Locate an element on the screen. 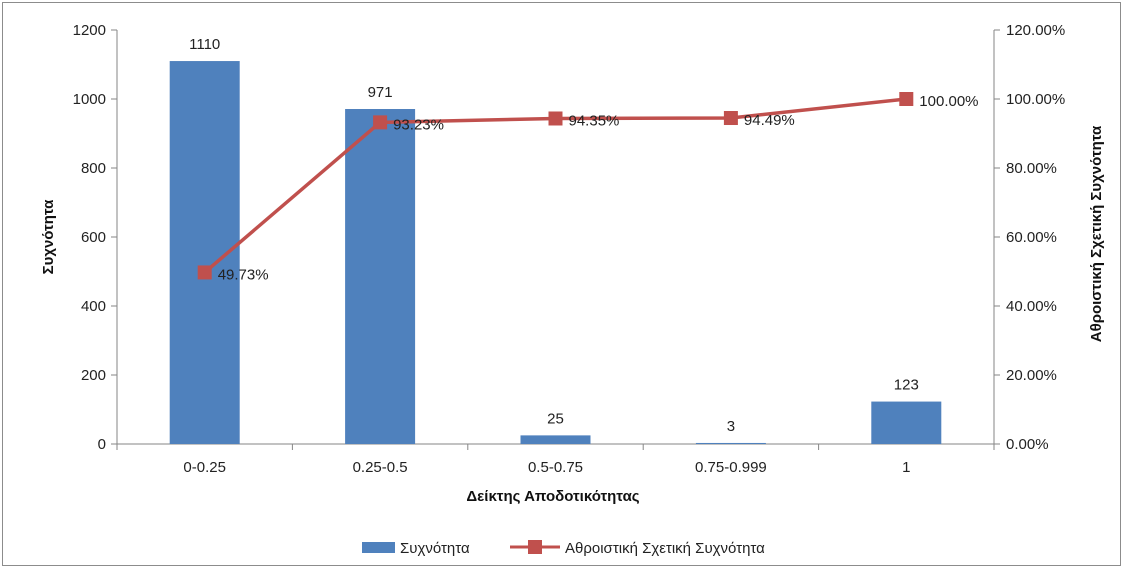 This screenshot has width=1125, height=570. legend-swatch-bar is located at coordinates (378, 547).